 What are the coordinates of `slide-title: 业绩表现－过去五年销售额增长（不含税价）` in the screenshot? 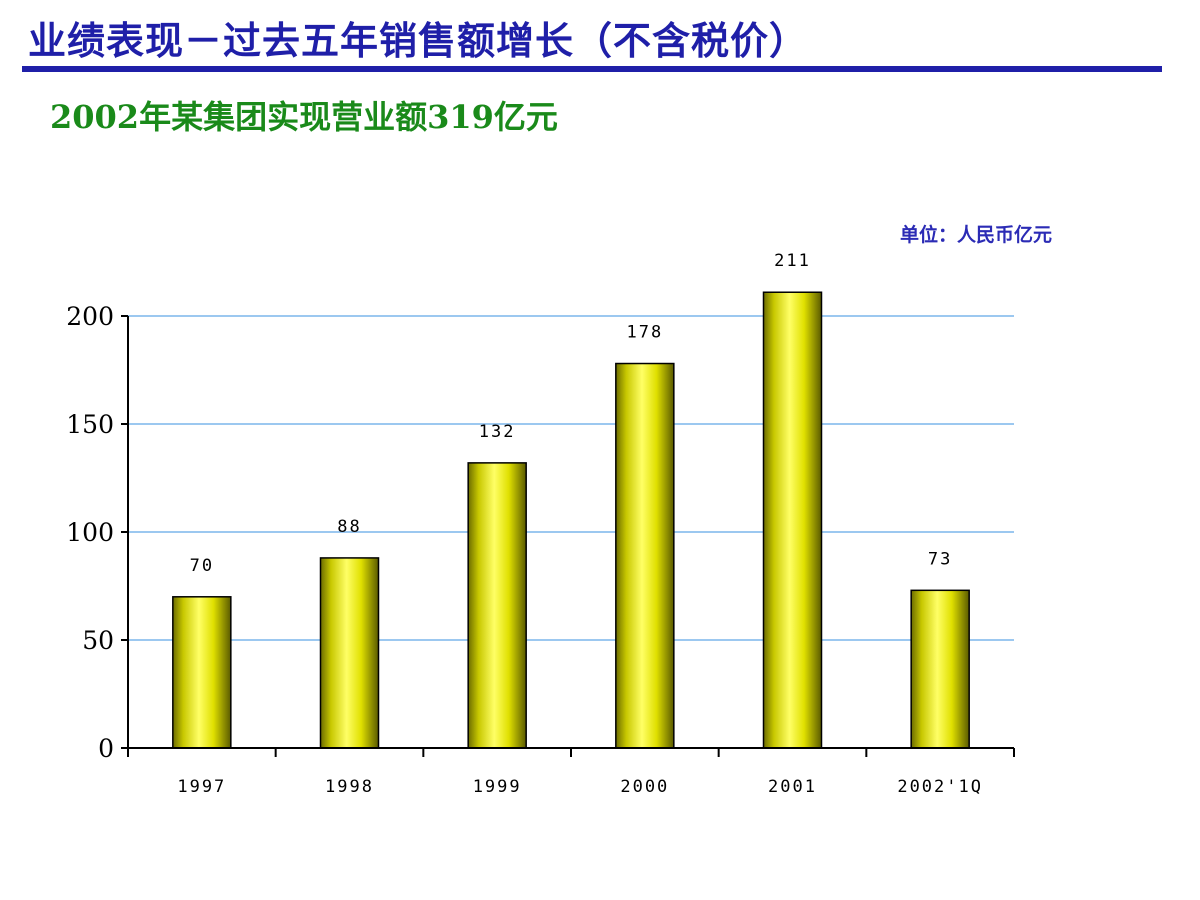 It's located at (418, 41).